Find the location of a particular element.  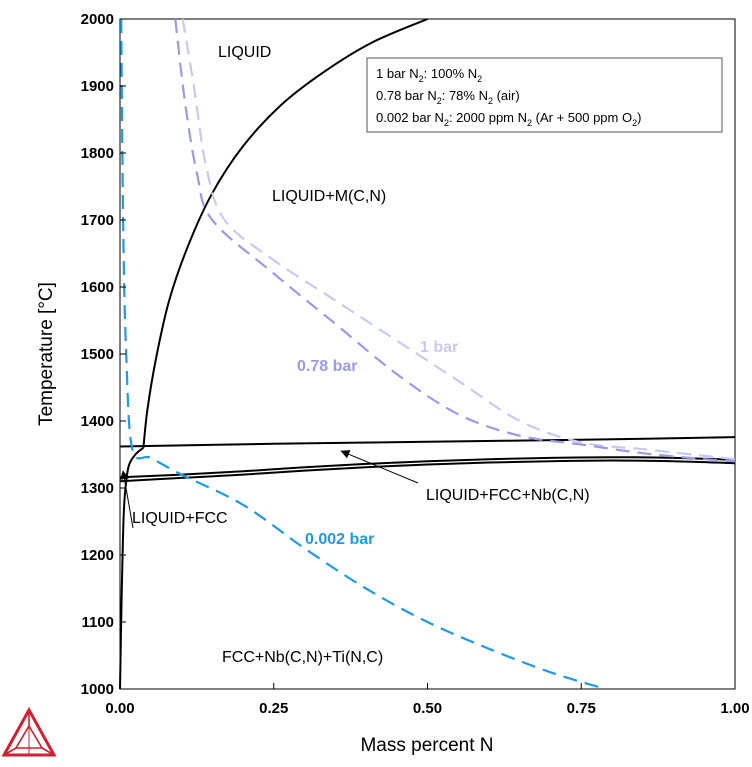

x-tick-label: 1.00 is located at coordinates (734, 708).